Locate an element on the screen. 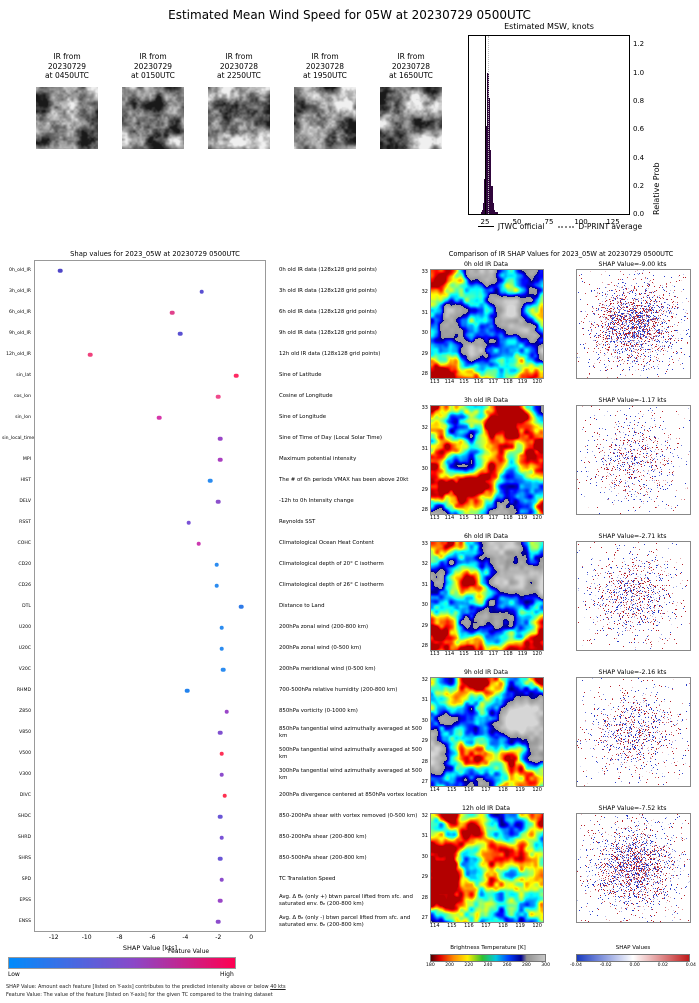 This screenshot has height=1003, width=699. shap-feature-desc: Cosine of Longitude is located at coordinates (306, 396).